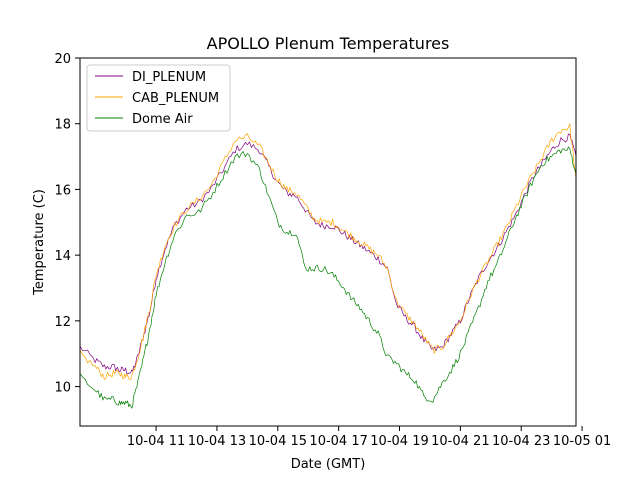 The height and width of the screenshot is (485, 640). I want to click on x-tick-label: 10-04 19, so click(399, 441).